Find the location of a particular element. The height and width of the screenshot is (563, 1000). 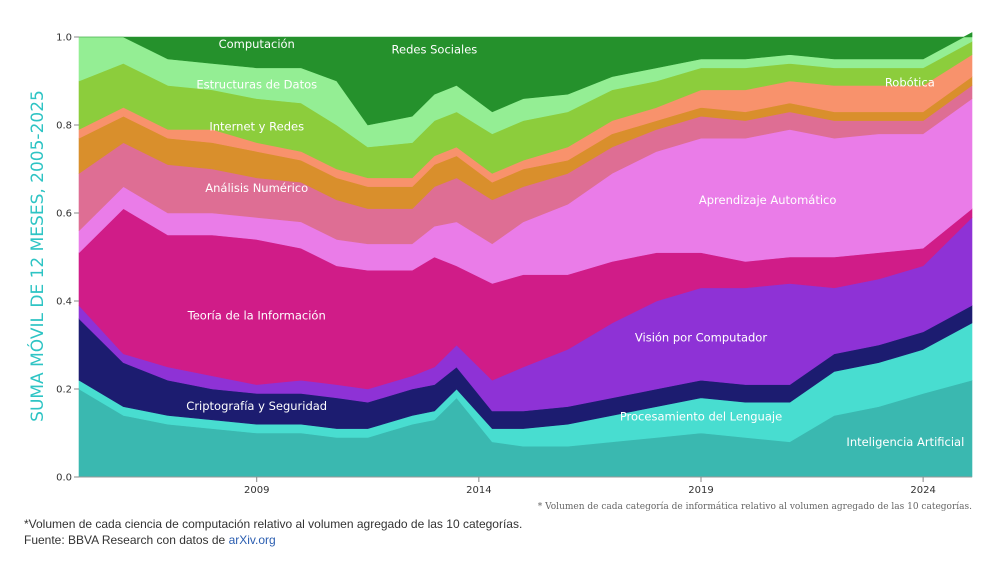

series-label-internet-y-redes: Internet y Redes is located at coordinates (256, 126).